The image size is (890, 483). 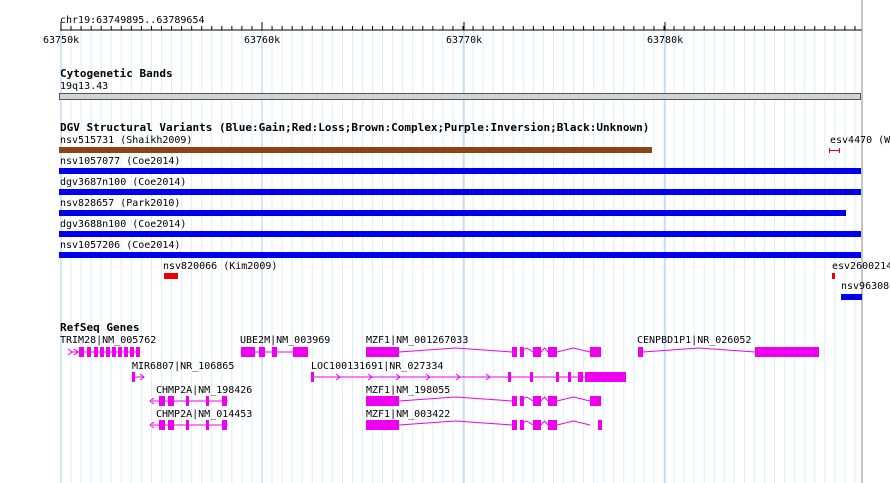 I want to click on gene-label: UBE2M|NM_003969, so click(x=285, y=340).